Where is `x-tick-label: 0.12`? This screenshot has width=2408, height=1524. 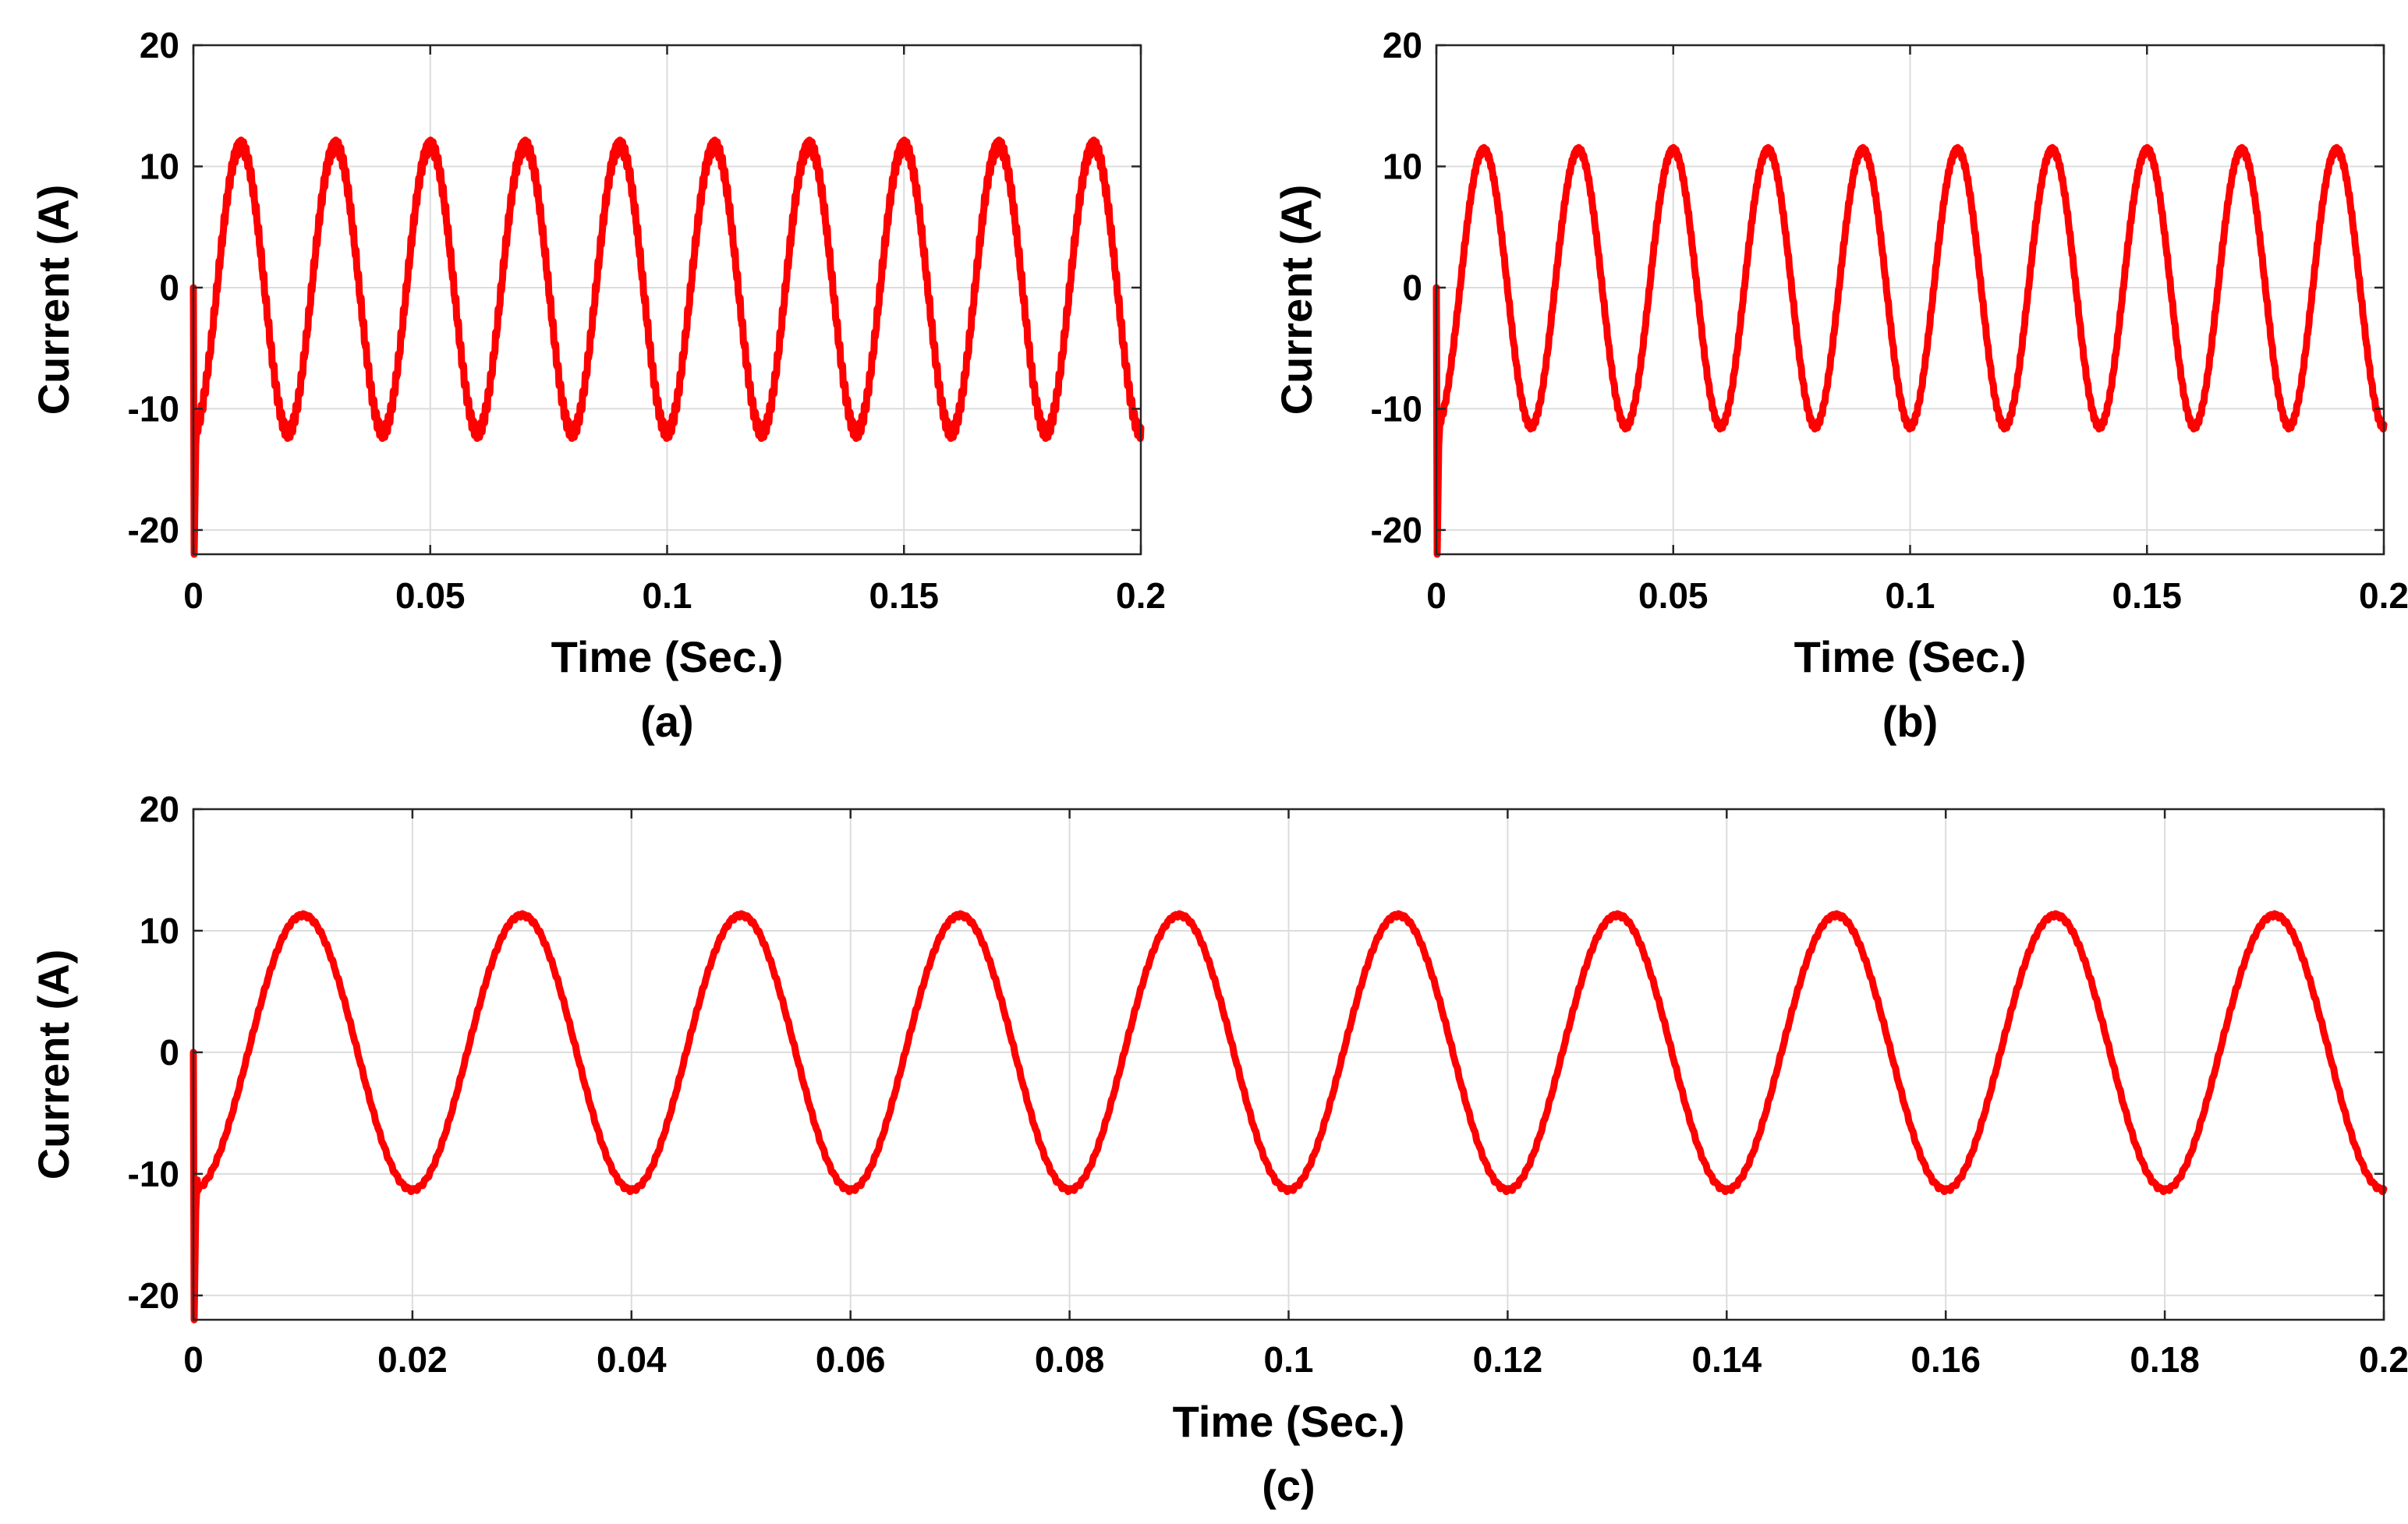 x-tick-label: 0.12 is located at coordinates (1508, 1359).